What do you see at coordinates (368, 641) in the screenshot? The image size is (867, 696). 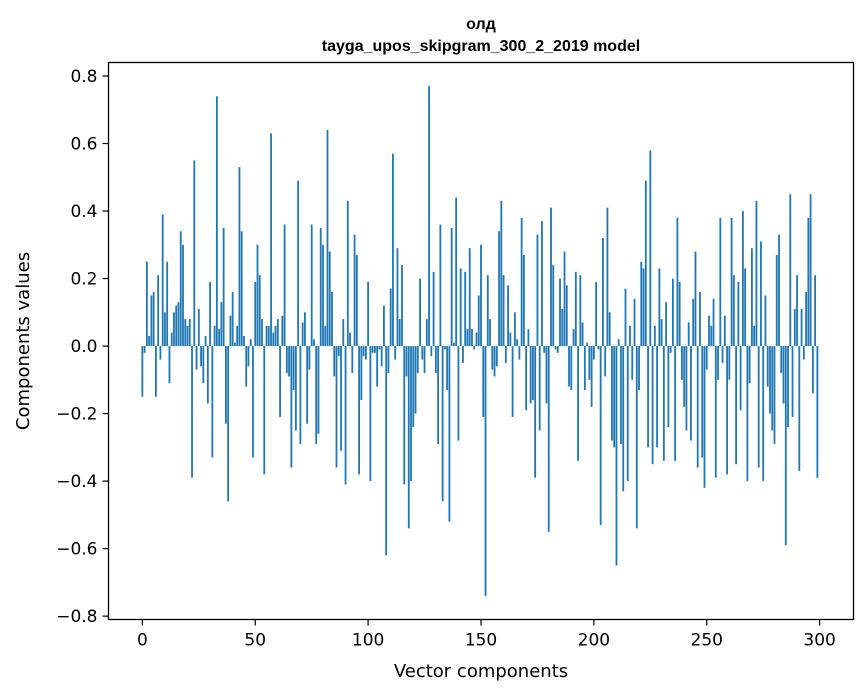 I see `x-tick-label: 100` at bounding box center [368, 641].